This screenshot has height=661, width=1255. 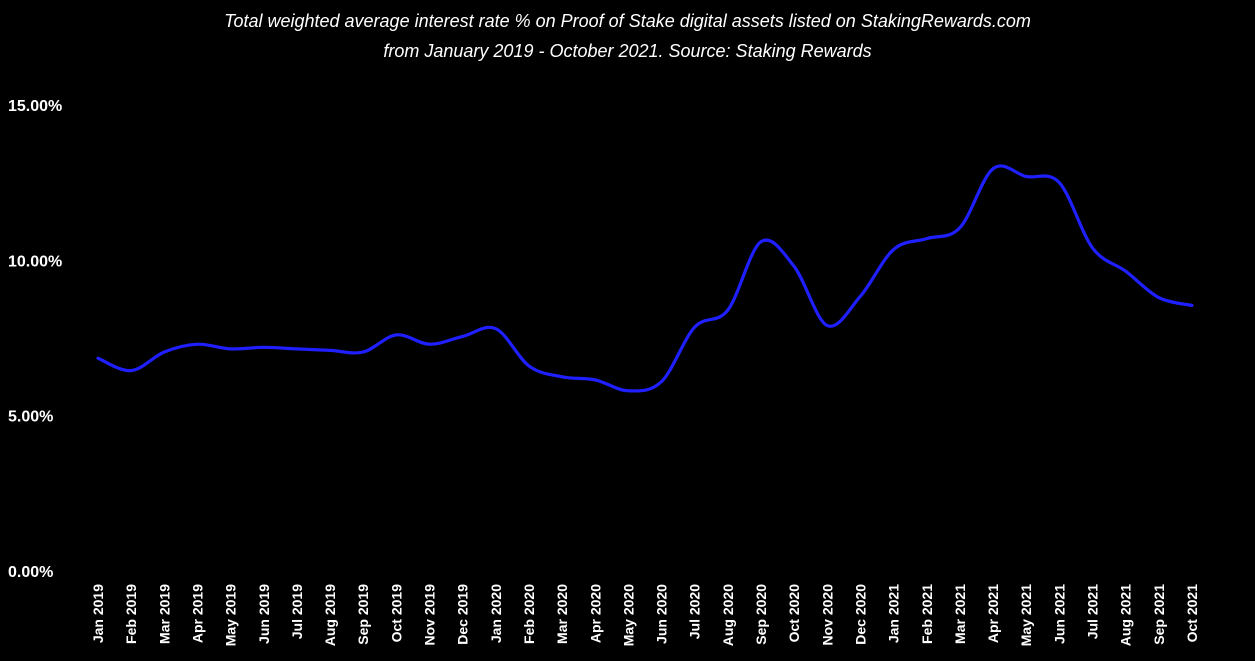 What do you see at coordinates (30, 417) in the screenshot?
I see `y-tick-label: 5.00%` at bounding box center [30, 417].